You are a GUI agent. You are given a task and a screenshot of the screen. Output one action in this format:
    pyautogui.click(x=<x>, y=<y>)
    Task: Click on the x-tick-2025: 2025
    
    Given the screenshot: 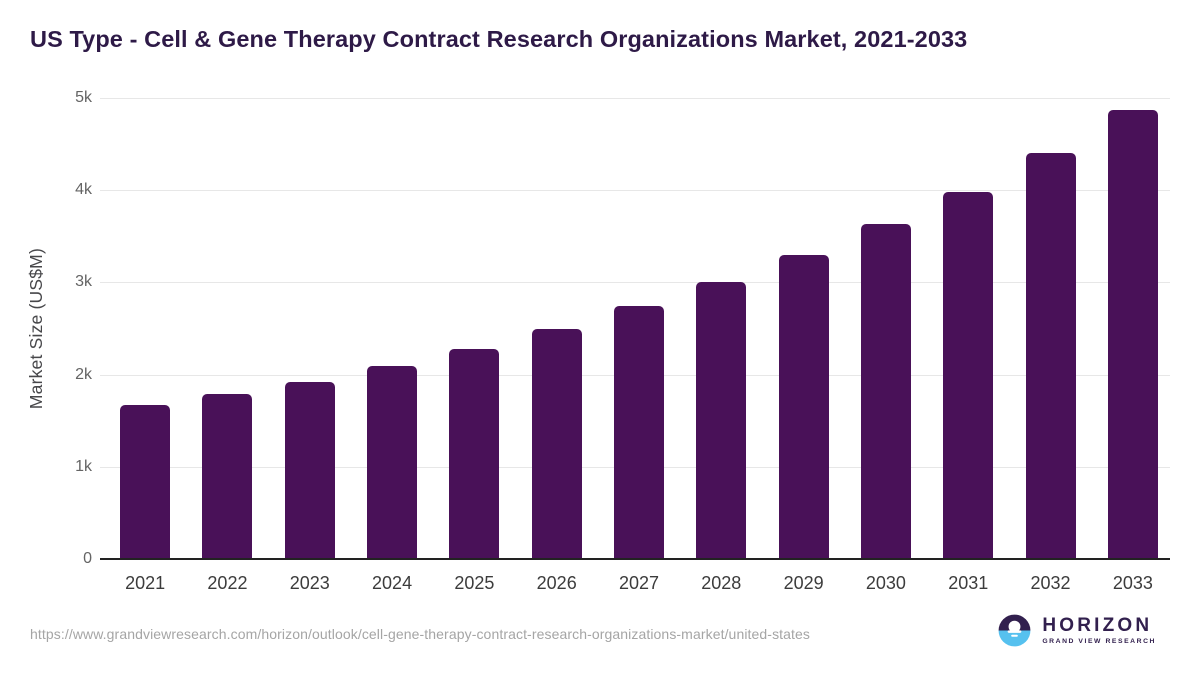 What is the action you would take?
    pyautogui.click(x=474, y=583)
    